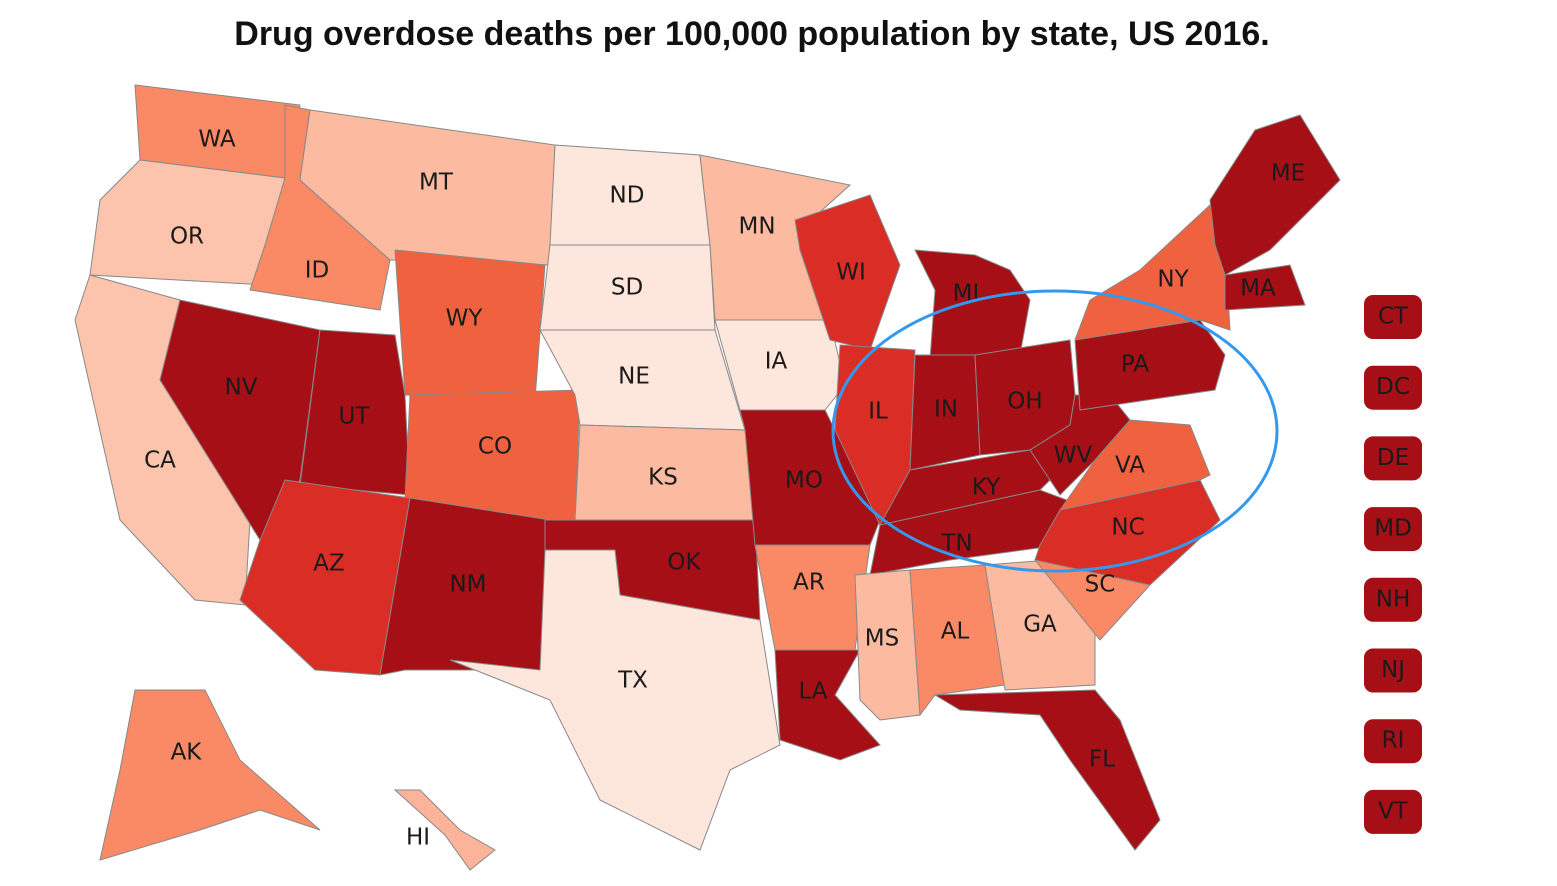 This screenshot has height=886, width=1557. What do you see at coordinates (955, 632) in the screenshot?
I see `state-label: AL` at bounding box center [955, 632].